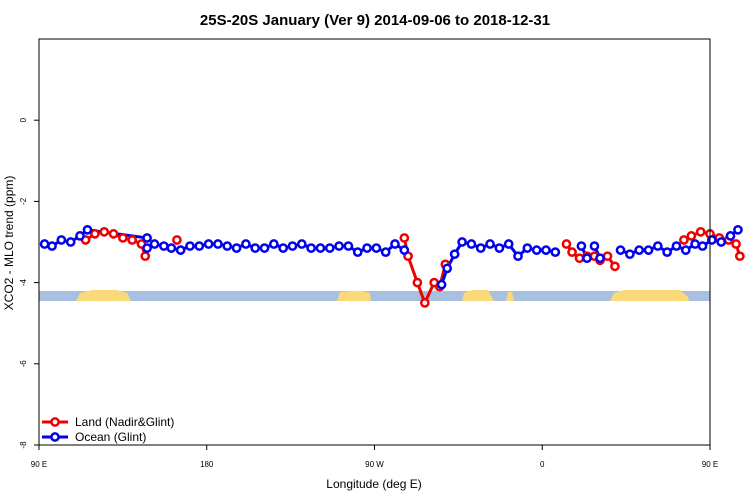 The width and height of the screenshot is (750, 500). I want to click on y-tick-label: -6, so click(23, 364).